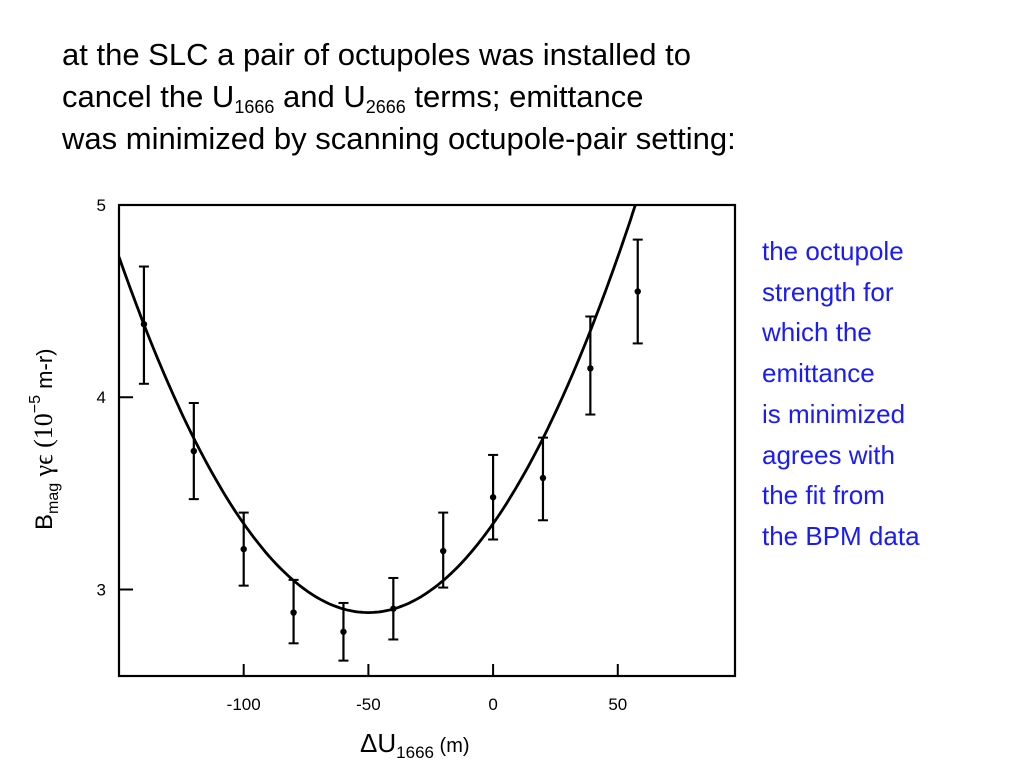  I want to click on x-axis-title: ΔU1666 (m), so click(415, 745).